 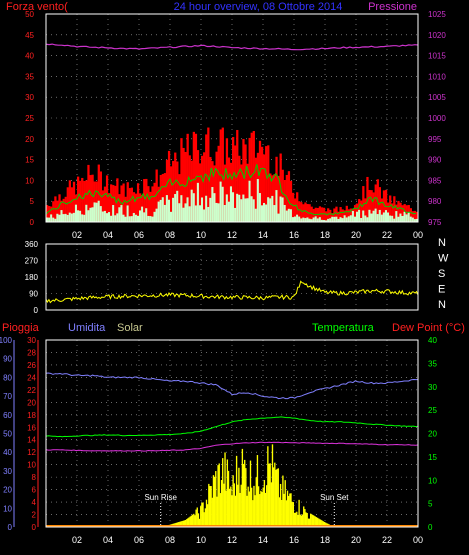 I want to click on wind-tick-label: 50, so click(x=29, y=14).